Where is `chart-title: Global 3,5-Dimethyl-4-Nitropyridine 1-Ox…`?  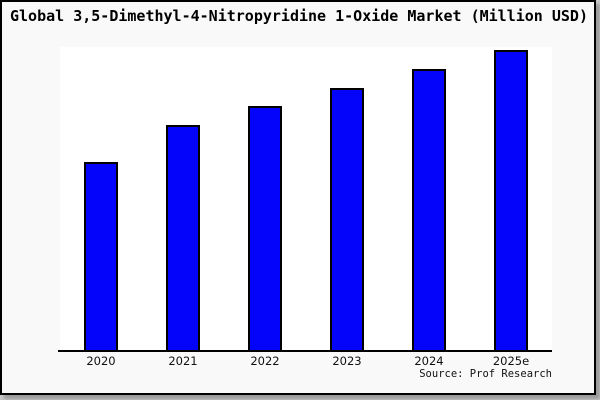
chart-title: Global 3,5-Dimethyl-4-Nitropyridine 1-Ox… is located at coordinates (299, 16).